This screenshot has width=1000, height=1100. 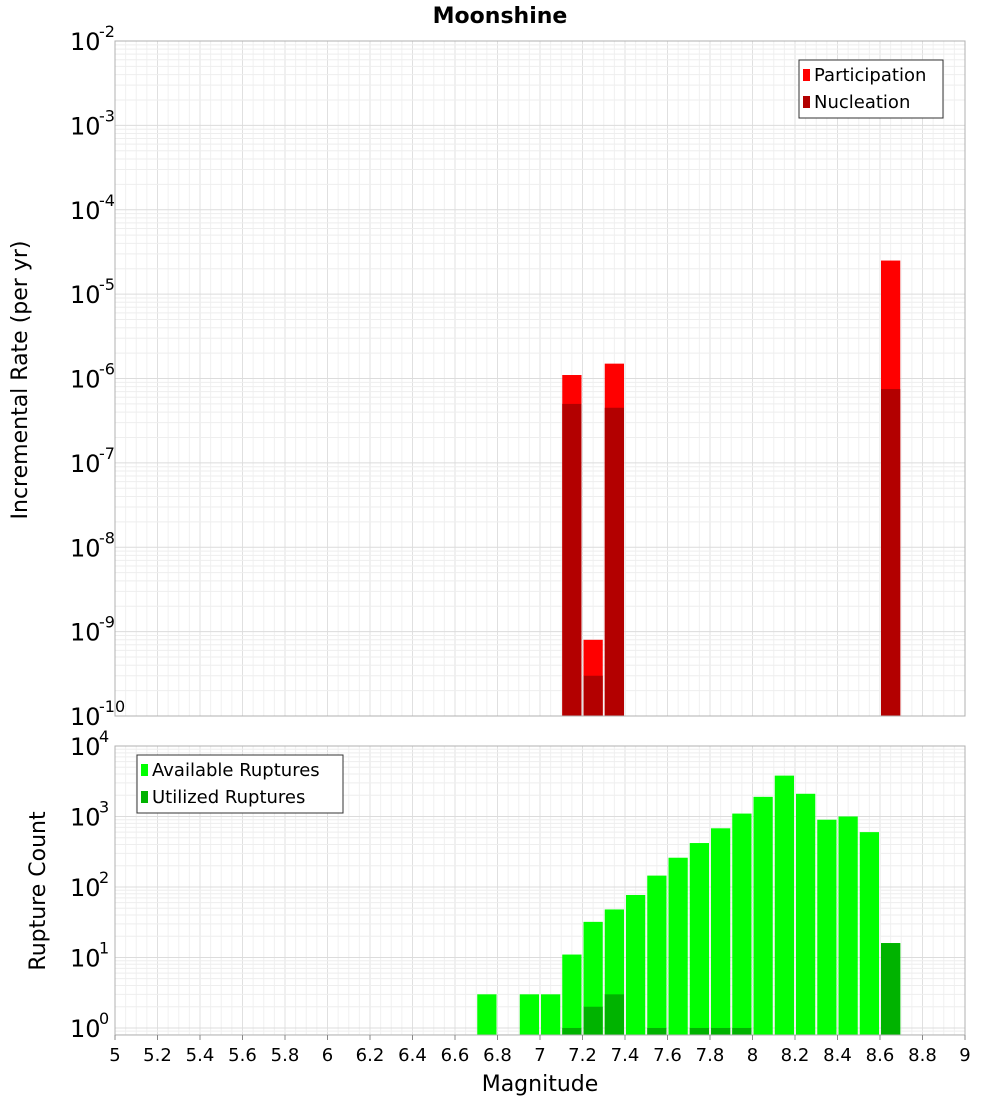 I want to click on y-tick-exponent: -8, so click(x=107, y=537).